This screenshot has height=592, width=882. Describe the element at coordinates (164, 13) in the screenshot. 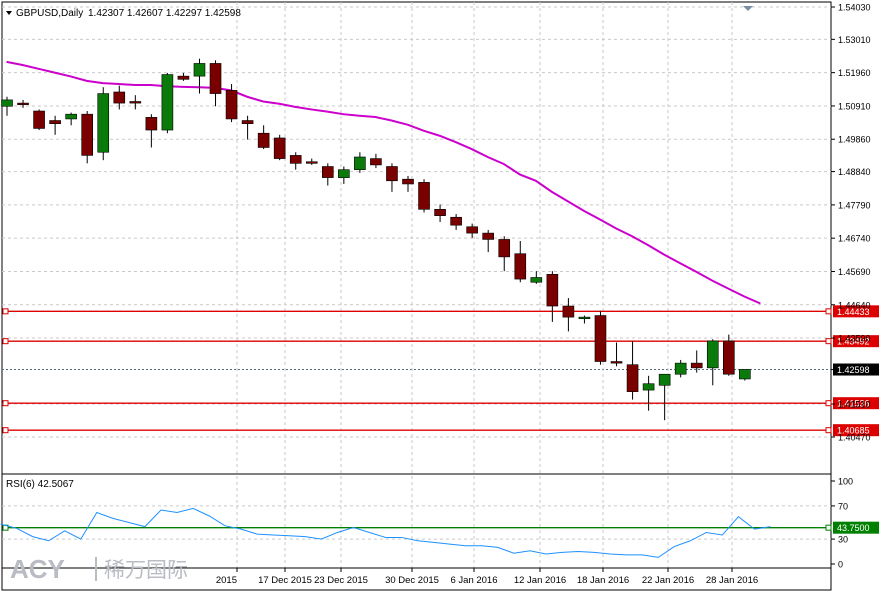

I see `ohlc-values: 1.42307 1.42607 1.42297 1.42598` at that location.